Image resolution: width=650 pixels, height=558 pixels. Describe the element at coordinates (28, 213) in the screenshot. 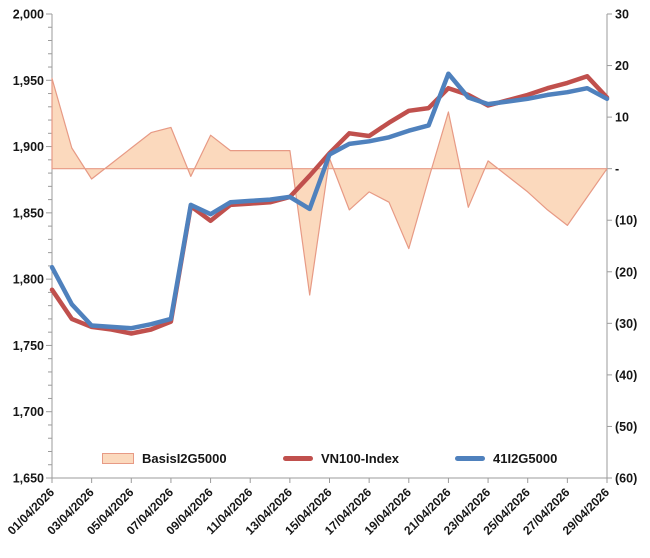

I see `y-axis-tick-label: 1,850` at that location.